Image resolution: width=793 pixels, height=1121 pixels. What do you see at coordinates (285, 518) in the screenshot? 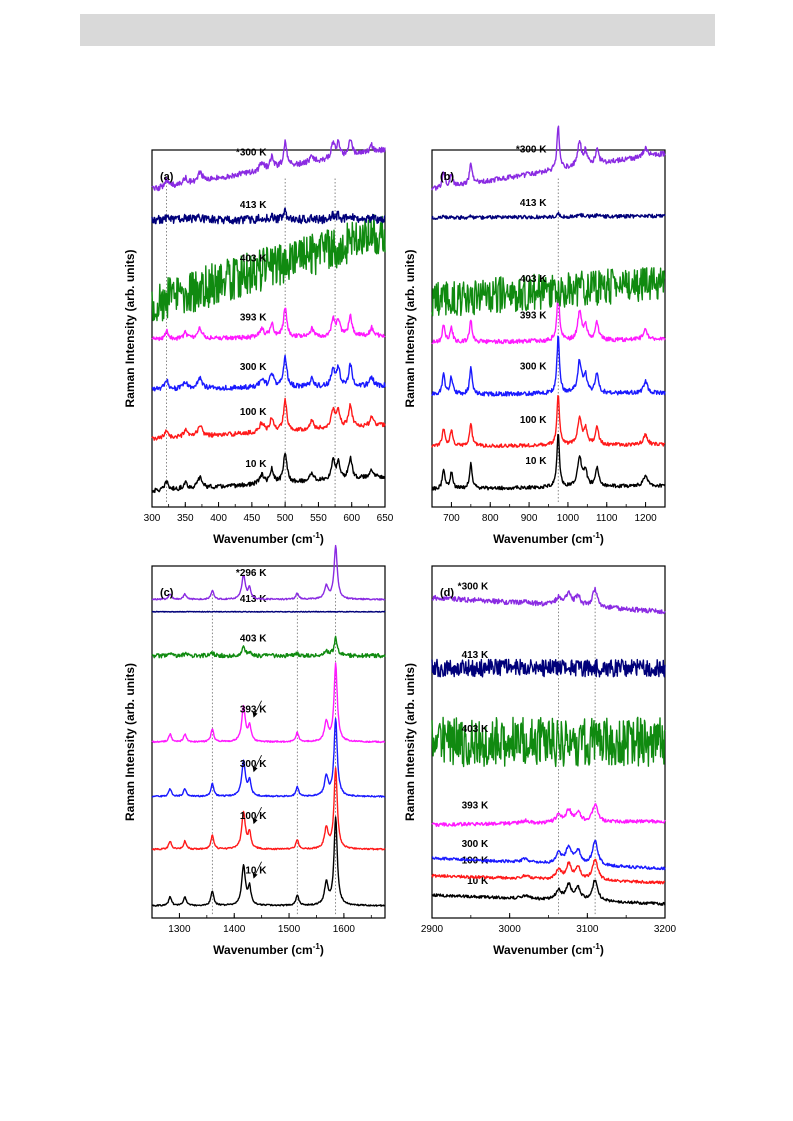
I see `x-tick-label: 500` at bounding box center [285, 518].